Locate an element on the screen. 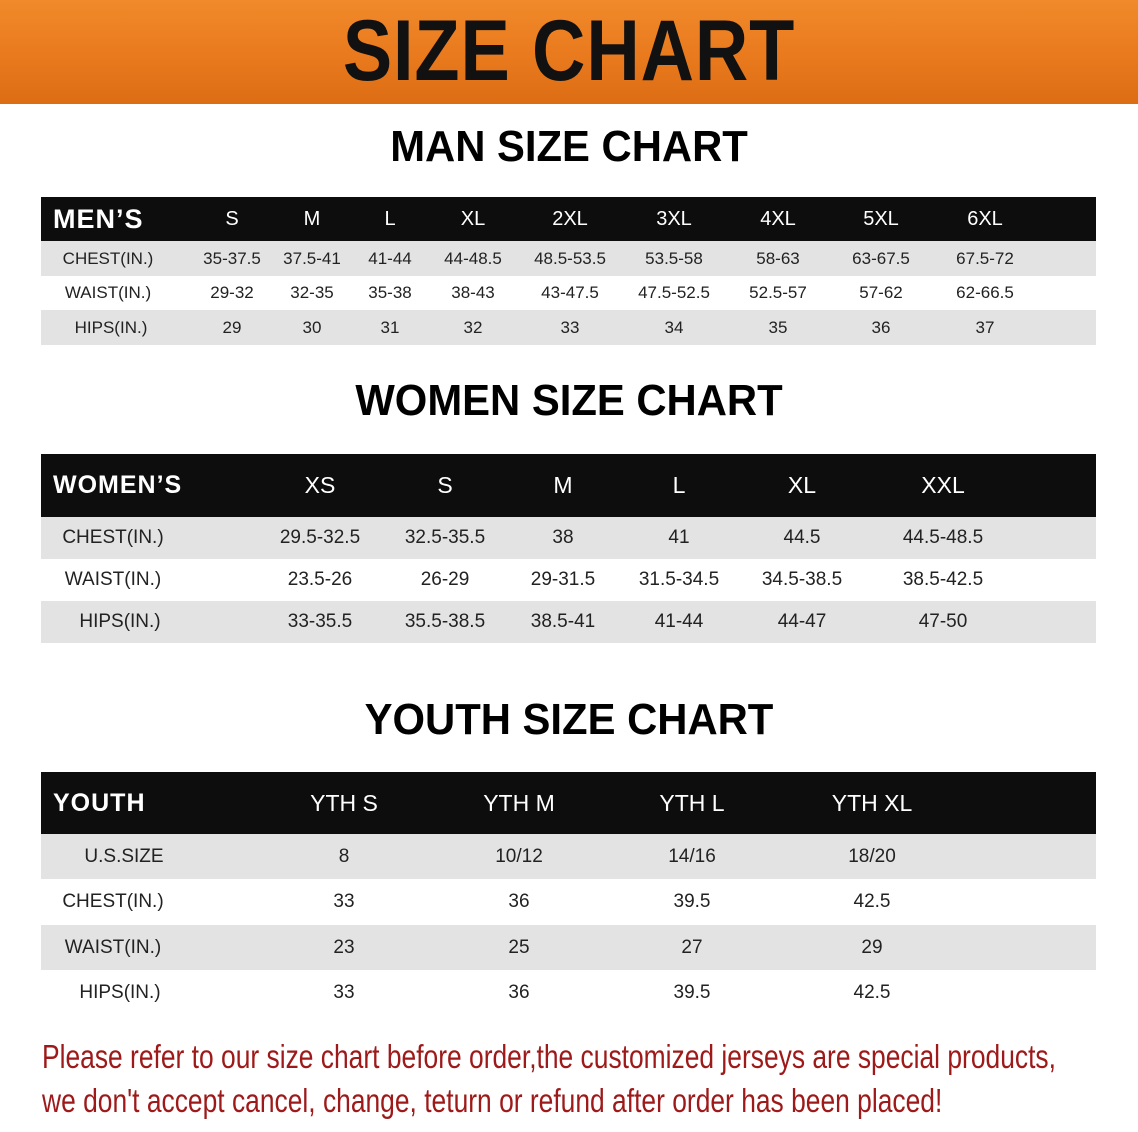 The height and width of the screenshot is (1132, 1138). men-size-header: XL is located at coordinates (473, 219).